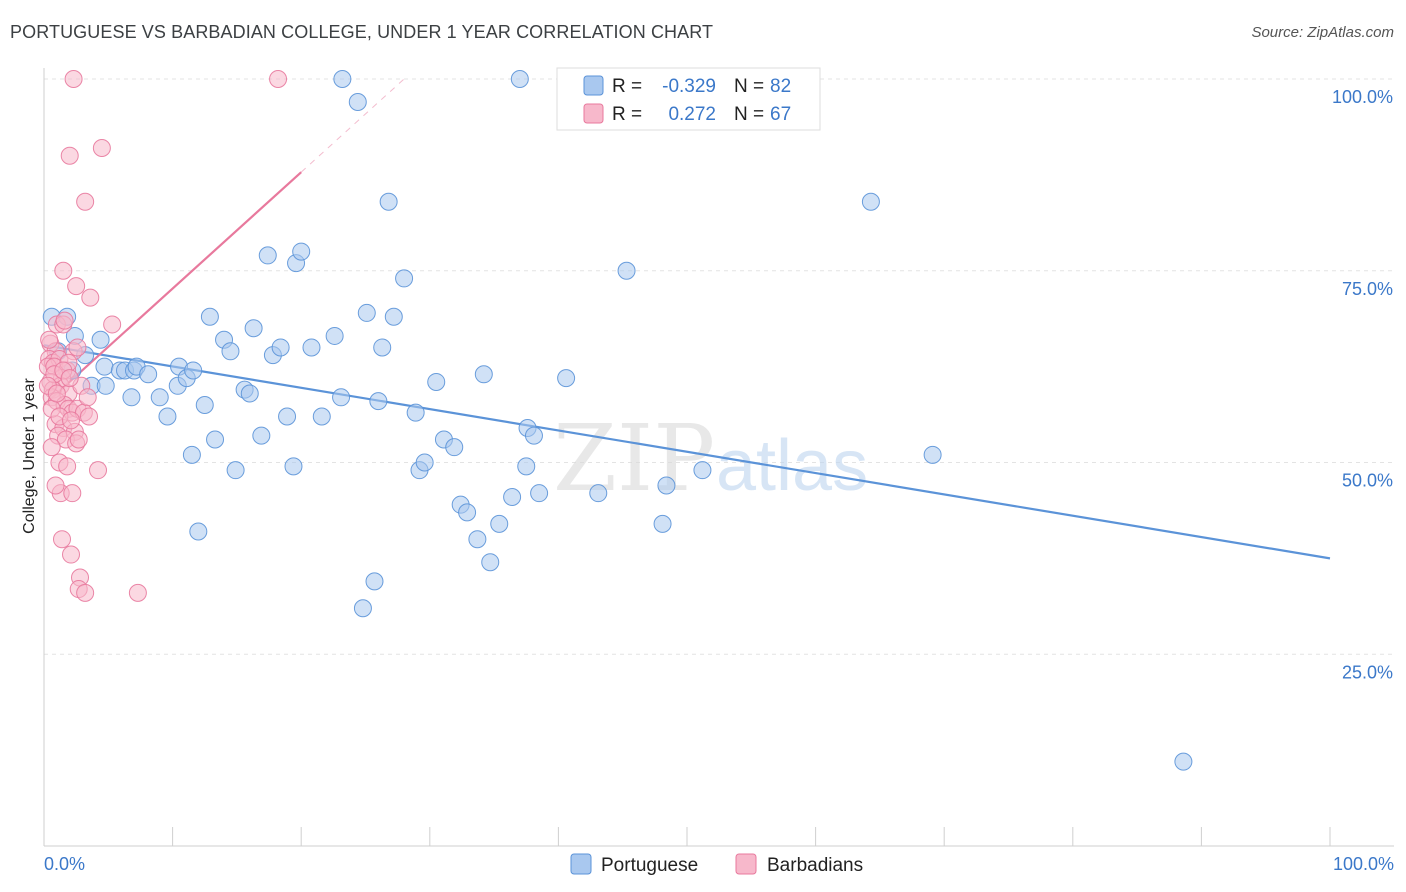 The image size is (1406, 892). I want to click on y-tick-label: 25.0%, so click(1367, 672).